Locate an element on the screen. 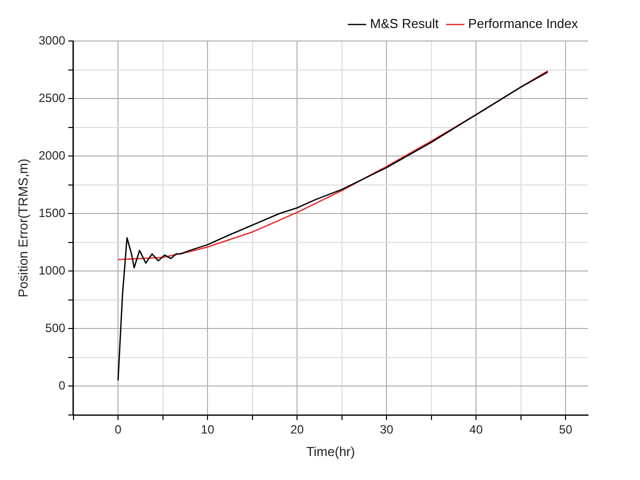 Image resolution: width=640 pixels, height=480 pixels. y-tick-label: 1000 is located at coordinates (52, 270).